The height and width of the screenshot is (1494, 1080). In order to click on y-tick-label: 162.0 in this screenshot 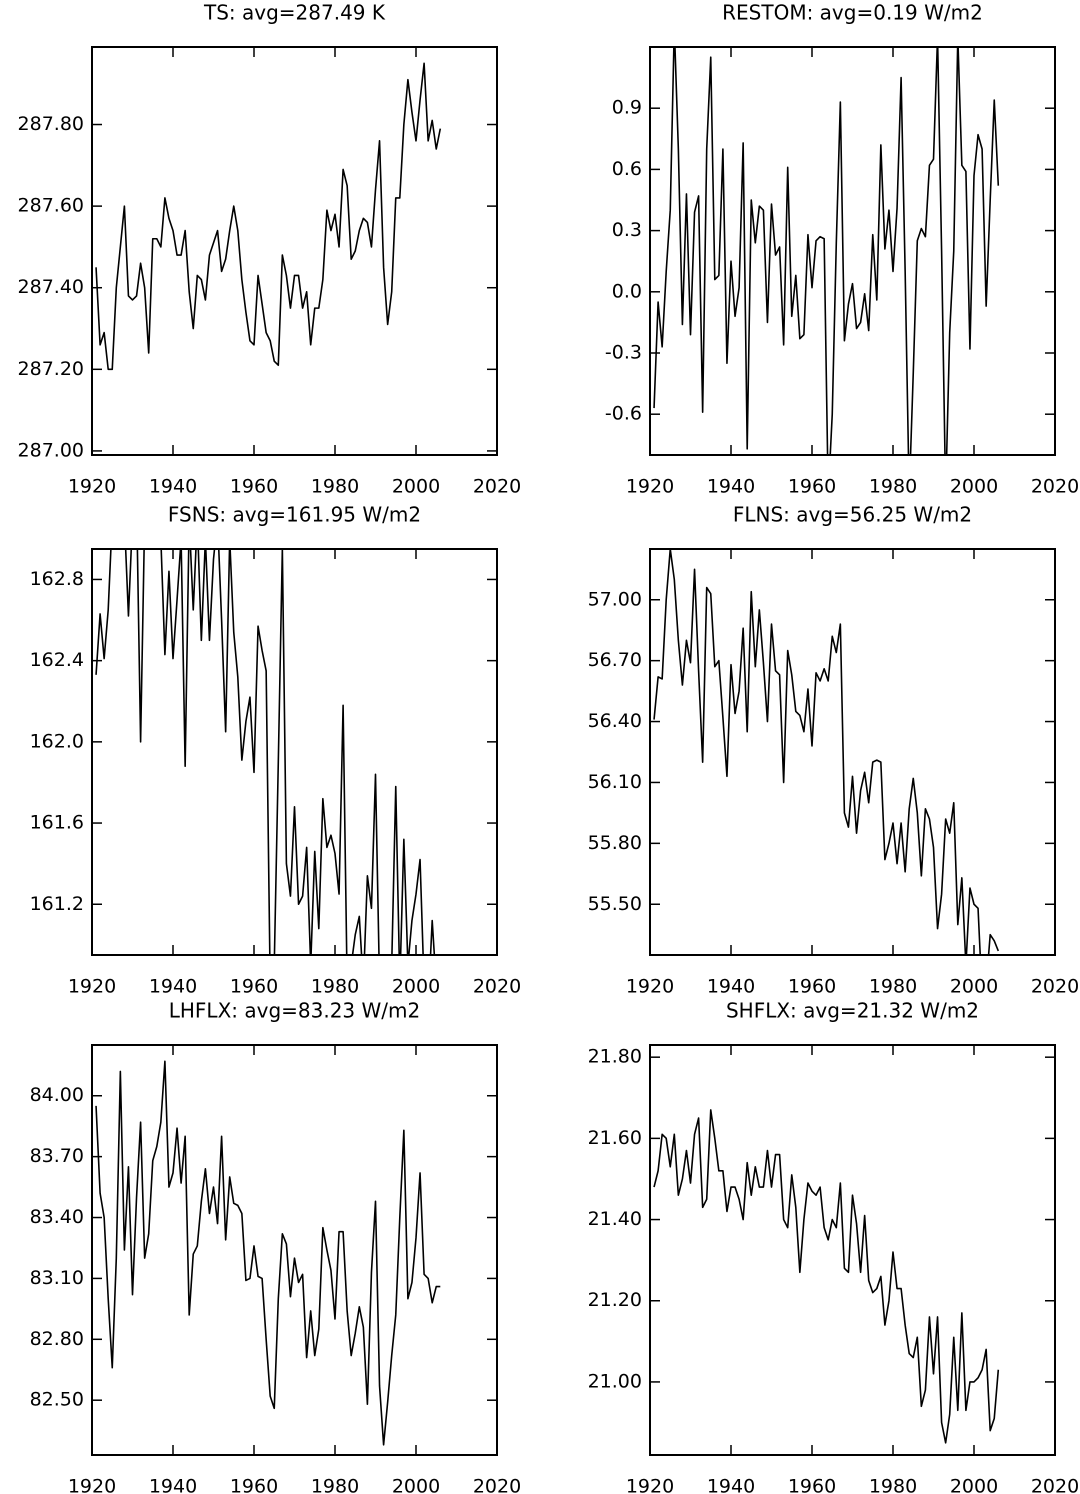, I will do `click(57, 741)`.